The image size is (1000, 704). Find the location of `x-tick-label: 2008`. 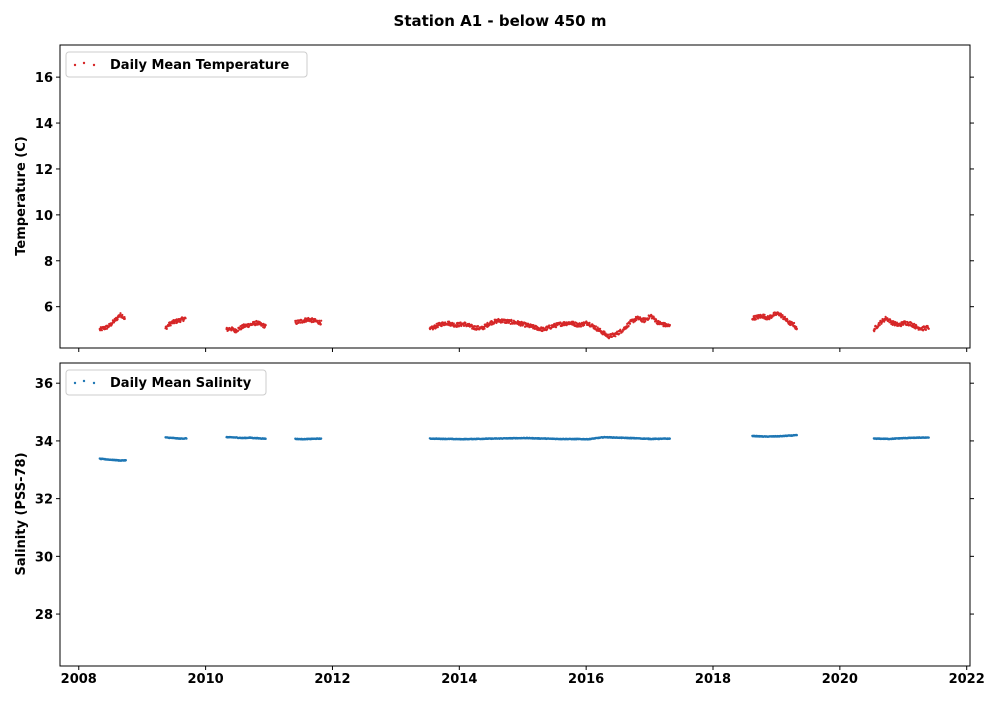

x-tick-label: 2008 is located at coordinates (79, 679).